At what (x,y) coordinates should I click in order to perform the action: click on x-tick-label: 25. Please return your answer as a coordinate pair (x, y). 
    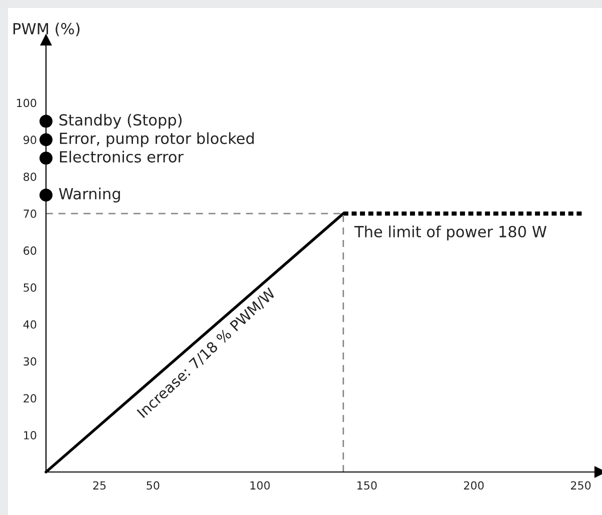
    Looking at the image, I should click on (99, 485).